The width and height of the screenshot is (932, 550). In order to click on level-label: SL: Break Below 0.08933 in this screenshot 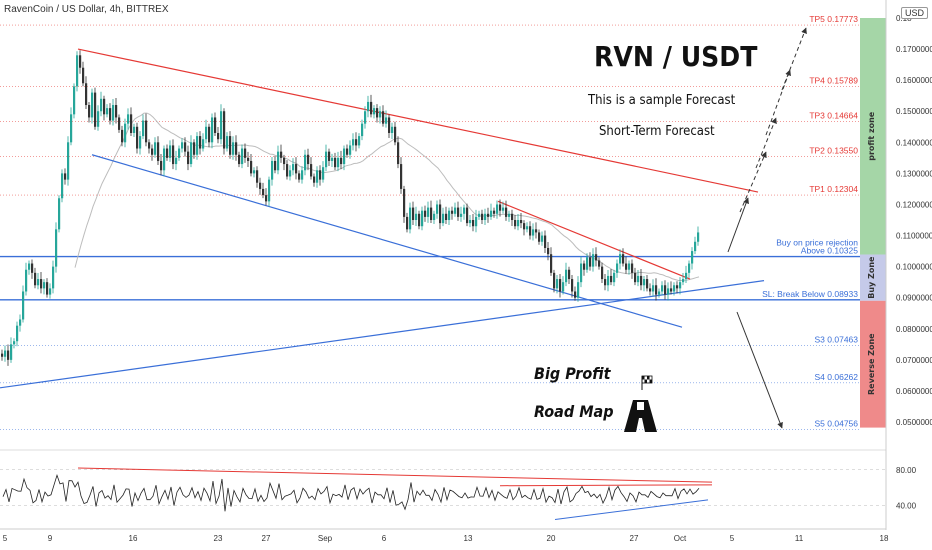, I will do `click(810, 294)`.